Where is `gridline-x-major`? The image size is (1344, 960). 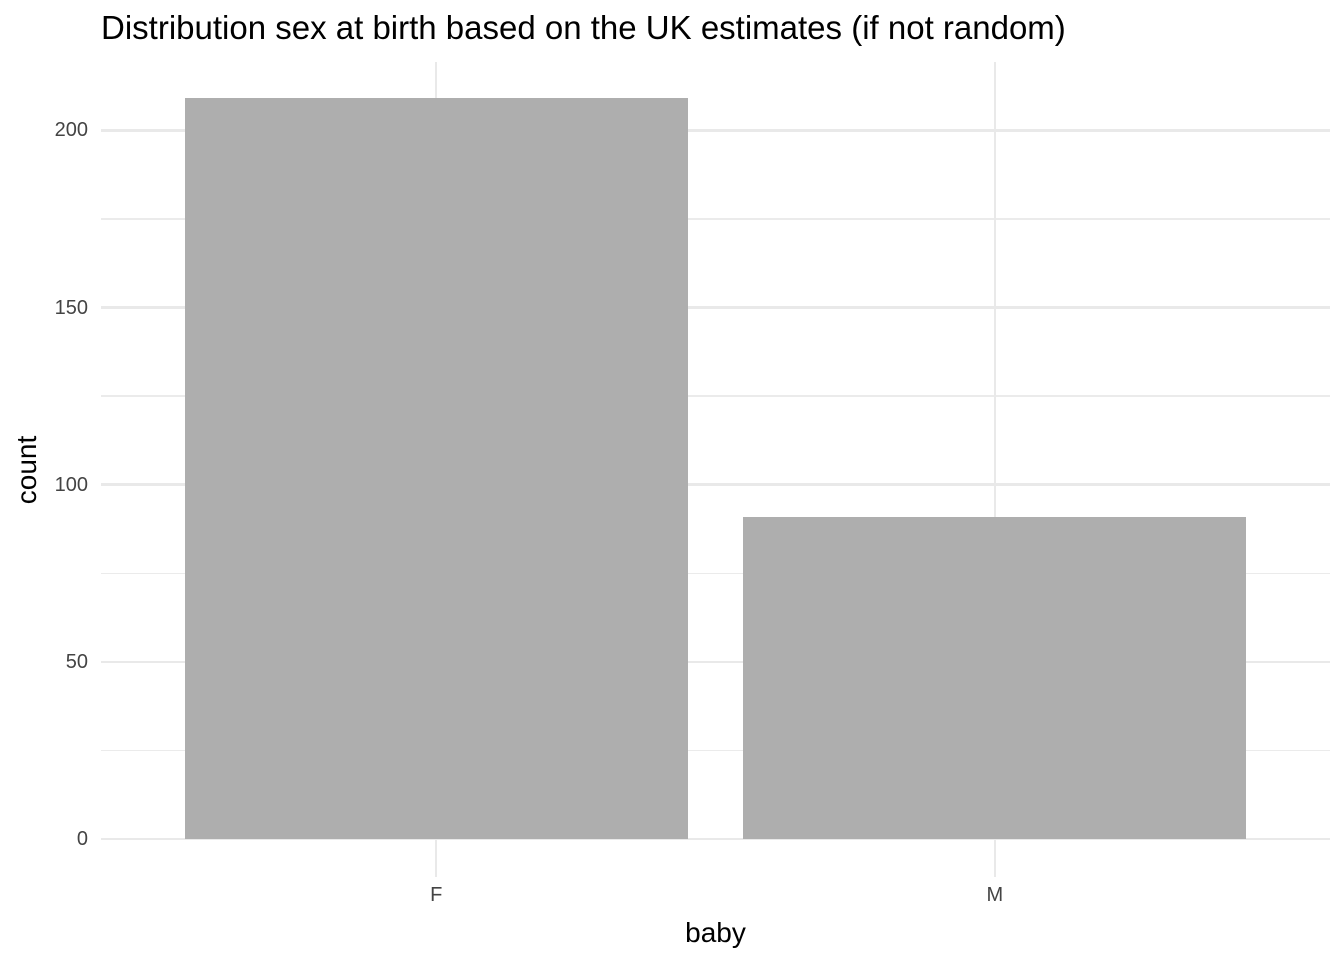
gridline-x-major is located at coordinates (995, 469).